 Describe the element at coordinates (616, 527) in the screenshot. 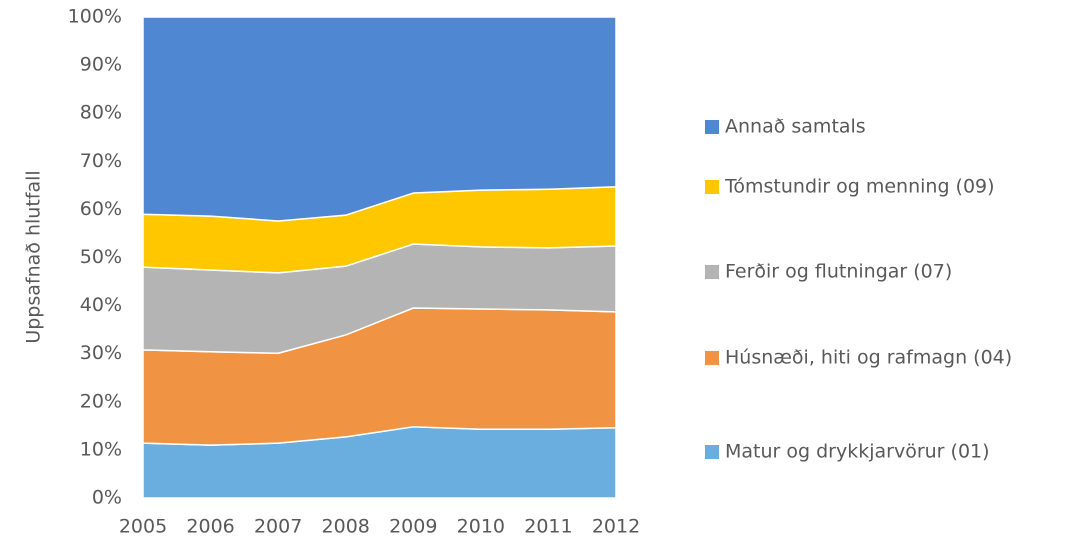

I see `x-tick-label: 2012` at that location.